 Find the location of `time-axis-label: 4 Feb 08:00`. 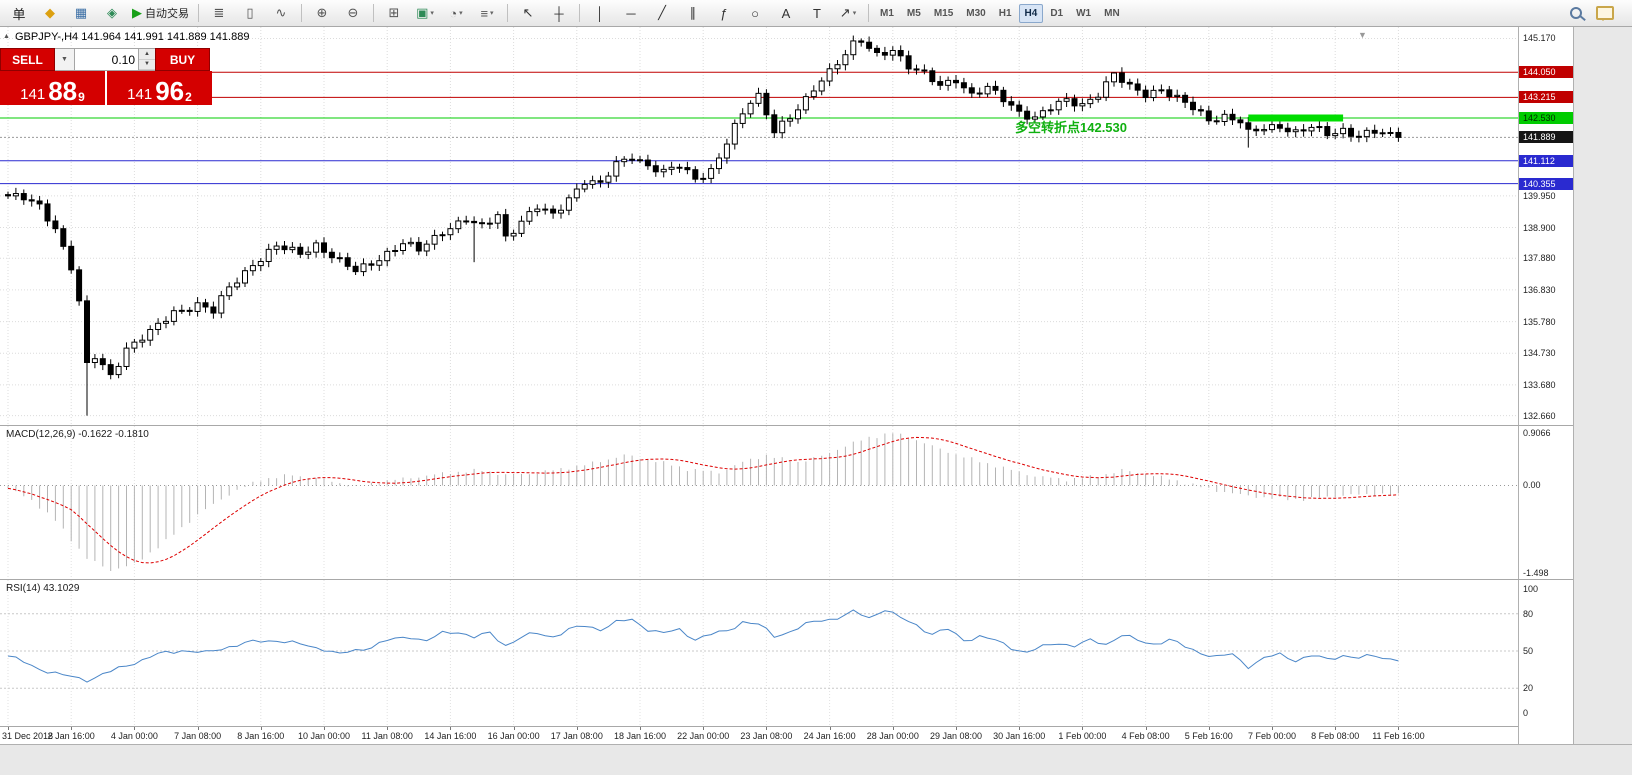

time-axis-label: 4 Feb 08:00 is located at coordinates (1145, 736).